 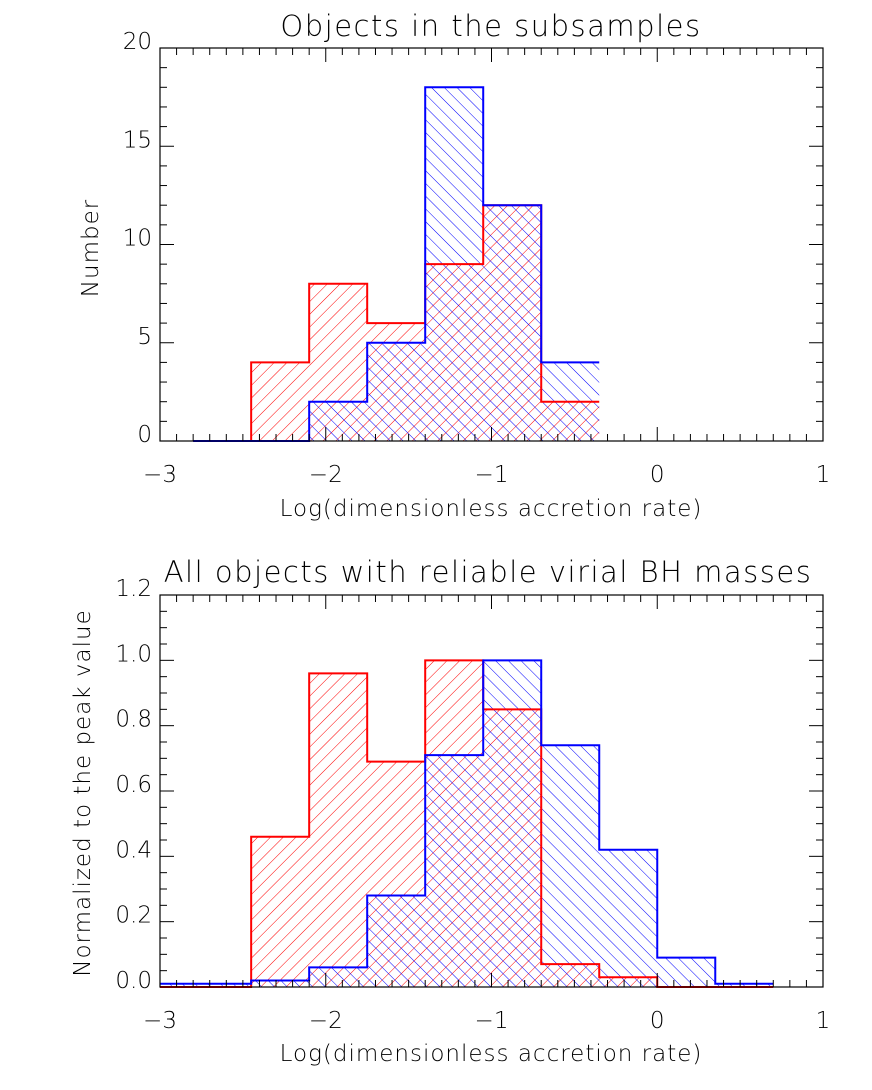 What do you see at coordinates (133, 654) in the screenshot?
I see `y-tick-label: 1.0` at bounding box center [133, 654].